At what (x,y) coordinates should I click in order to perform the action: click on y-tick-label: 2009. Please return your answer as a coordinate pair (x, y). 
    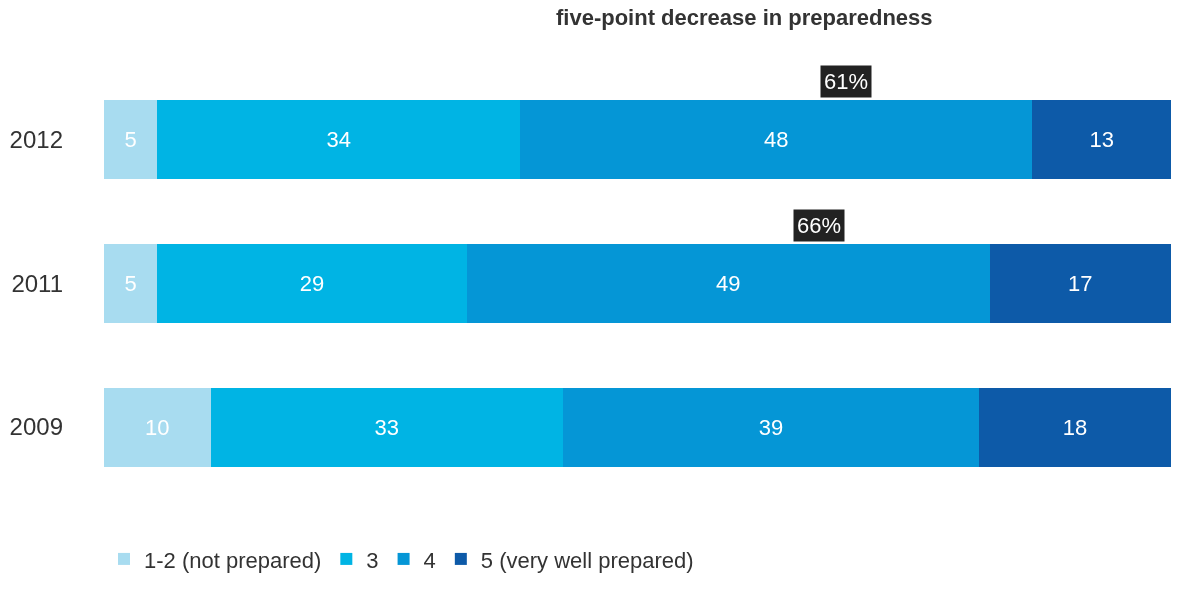
    Looking at the image, I should click on (36, 427).